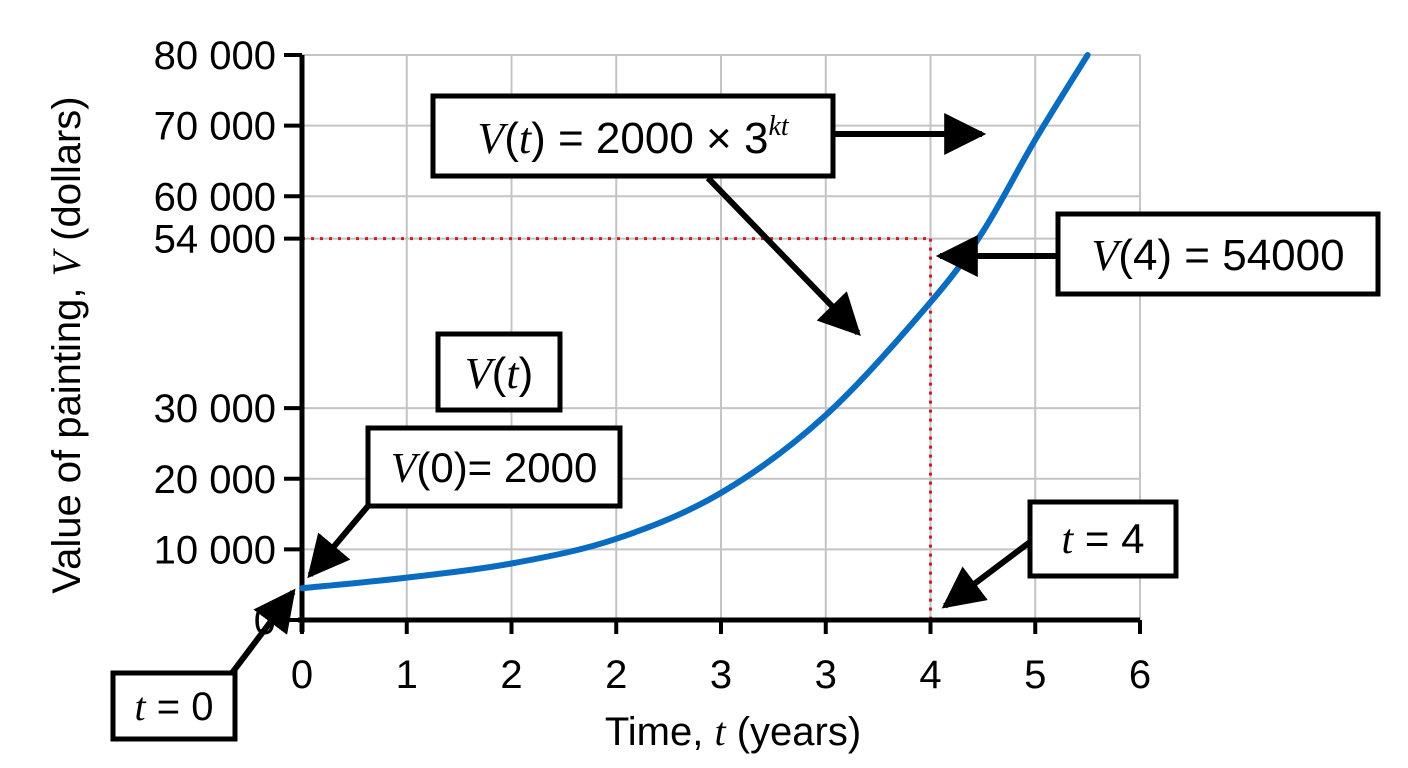 Image resolution: width=1408 pixels, height=768 pixels. I want to click on svg-text: V(4) = 54000, so click(1217, 255).